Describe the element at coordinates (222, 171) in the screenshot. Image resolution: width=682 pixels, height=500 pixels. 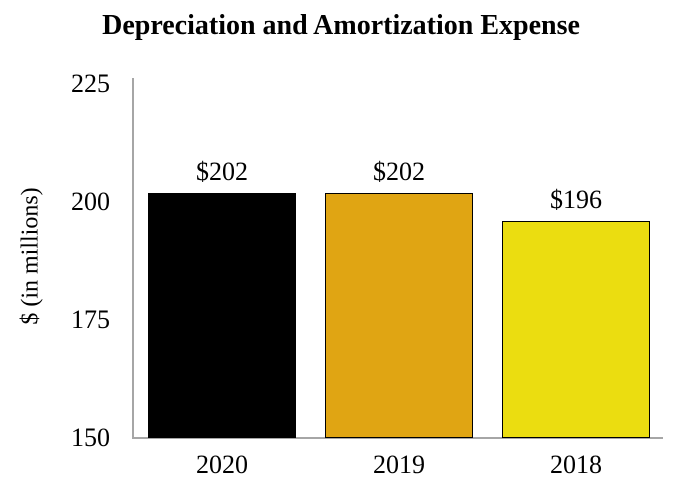
I see `bar-value-label-2020: $202` at that location.